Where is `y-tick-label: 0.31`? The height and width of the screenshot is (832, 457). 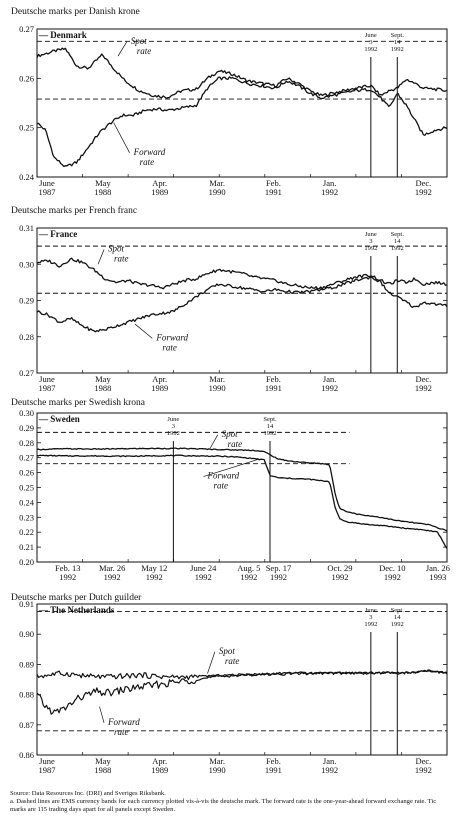
y-tick-label: 0.31 is located at coordinates (26, 228).